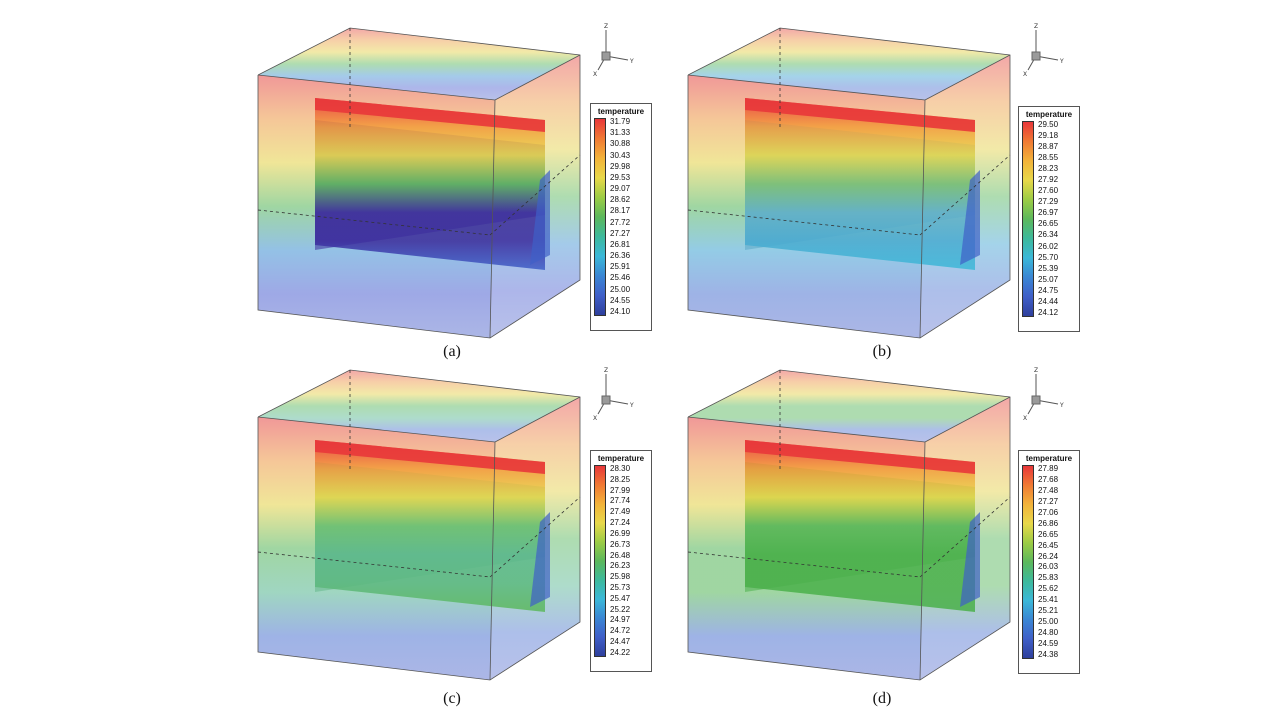 This screenshot has height=721, width=1280. Describe the element at coordinates (1048, 147) in the screenshot. I see `legend-tick: 28.87` at that location.